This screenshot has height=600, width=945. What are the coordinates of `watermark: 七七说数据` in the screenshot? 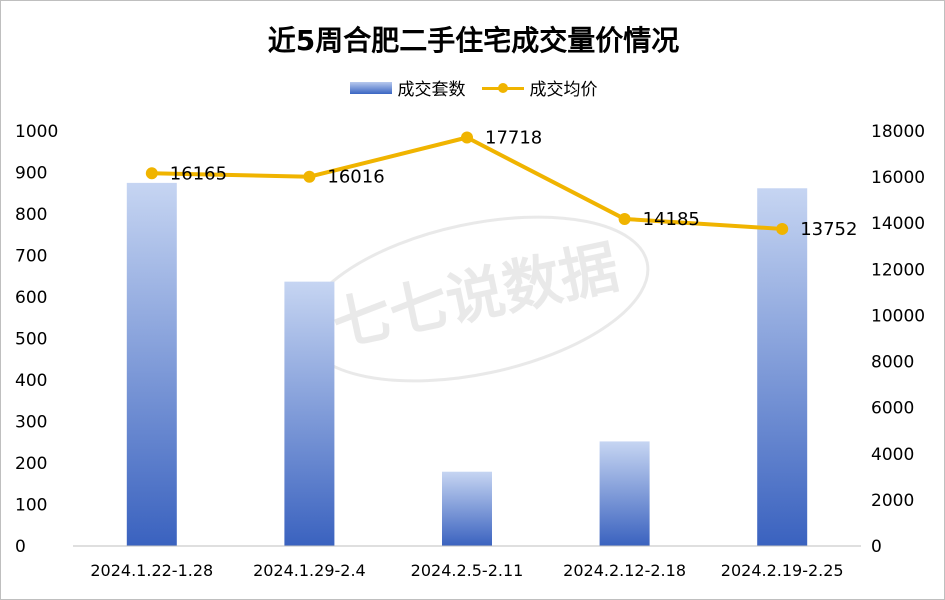 It's located at (476, 299).